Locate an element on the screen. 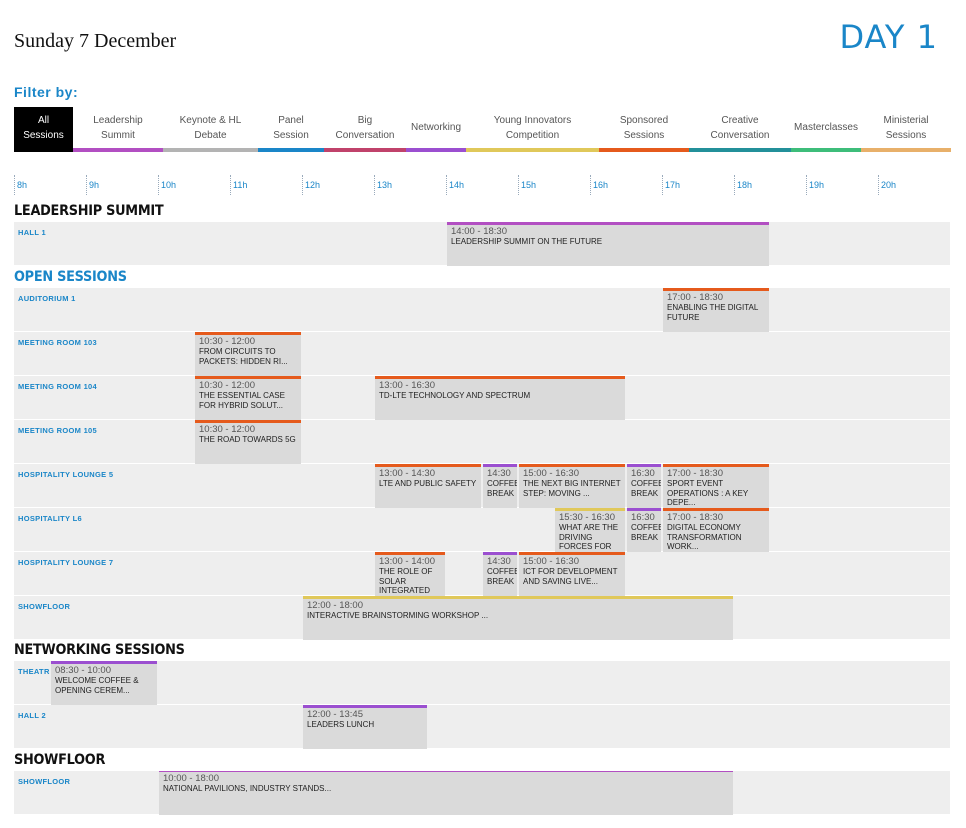 This screenshot has width=966, height=828. event-title: THE ROLE OF SOLAR INTEGRATED is located at coordinates (406, 581).